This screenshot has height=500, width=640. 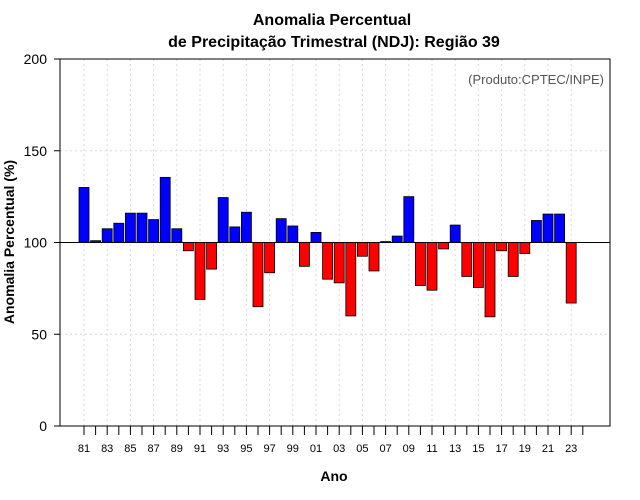 I want to click on x-tick-label: 01, so click(x=316, y=449).